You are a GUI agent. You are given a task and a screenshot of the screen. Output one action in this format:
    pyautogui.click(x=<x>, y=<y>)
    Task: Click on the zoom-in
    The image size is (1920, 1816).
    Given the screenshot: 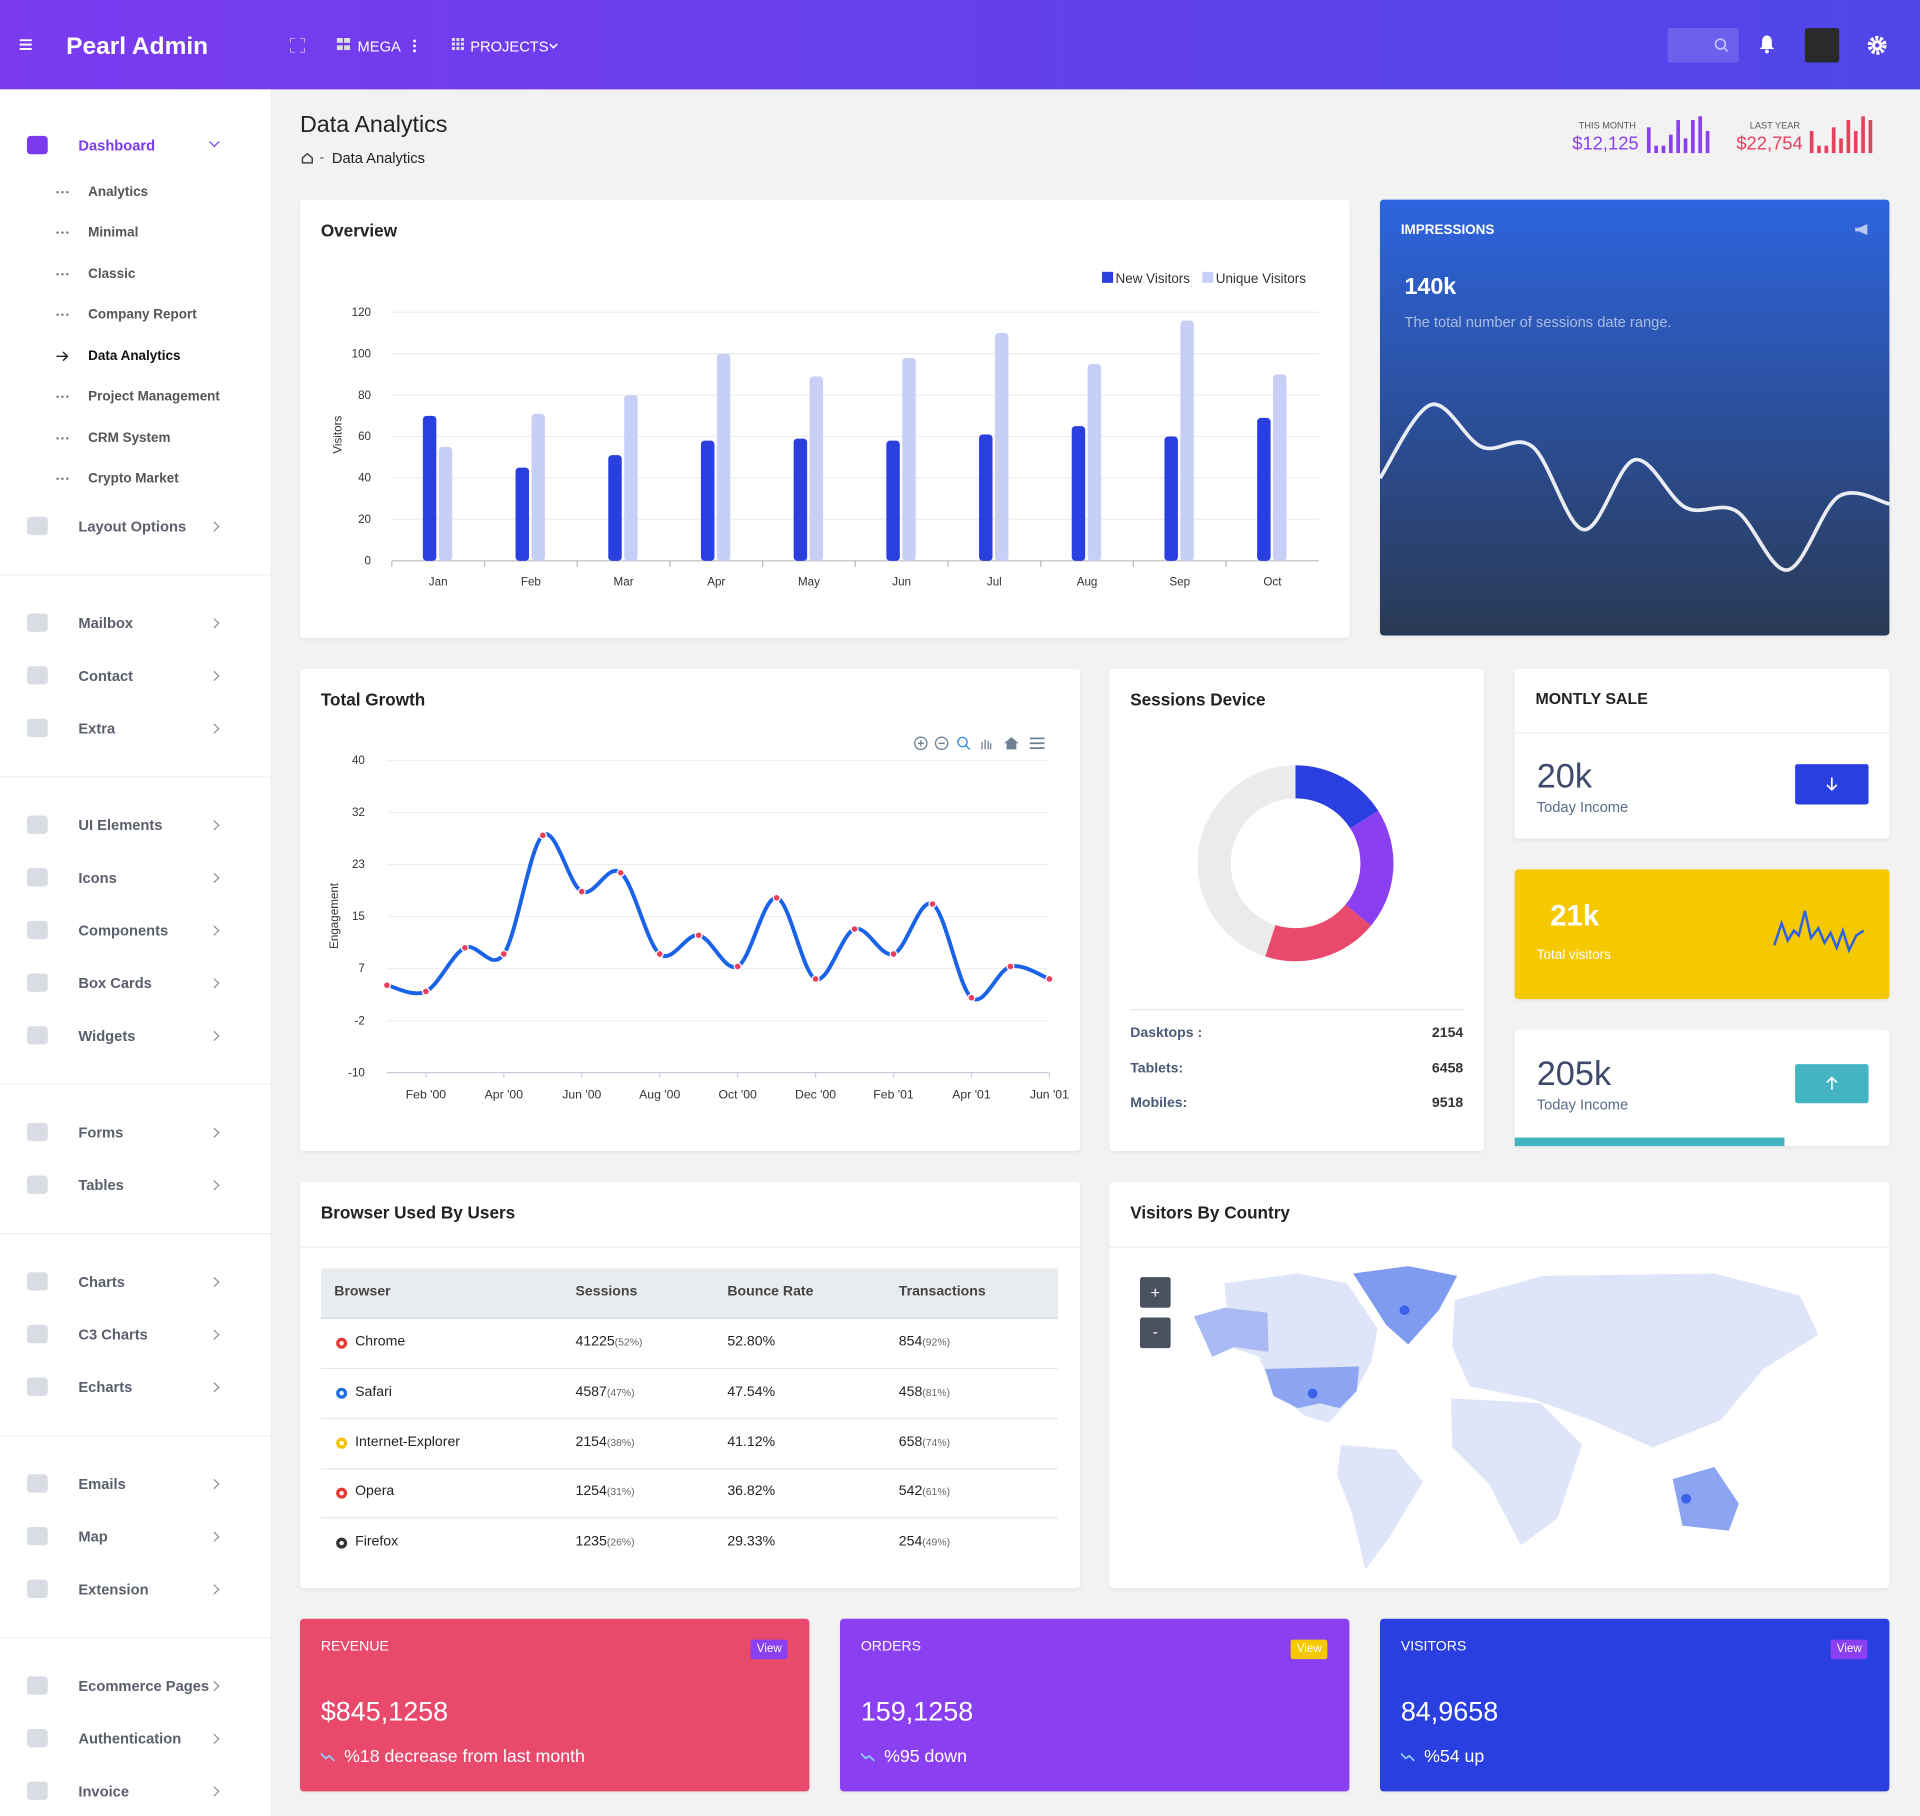 What is the action you would take?
    pyautogui.click(x=1155, y=1292)
    